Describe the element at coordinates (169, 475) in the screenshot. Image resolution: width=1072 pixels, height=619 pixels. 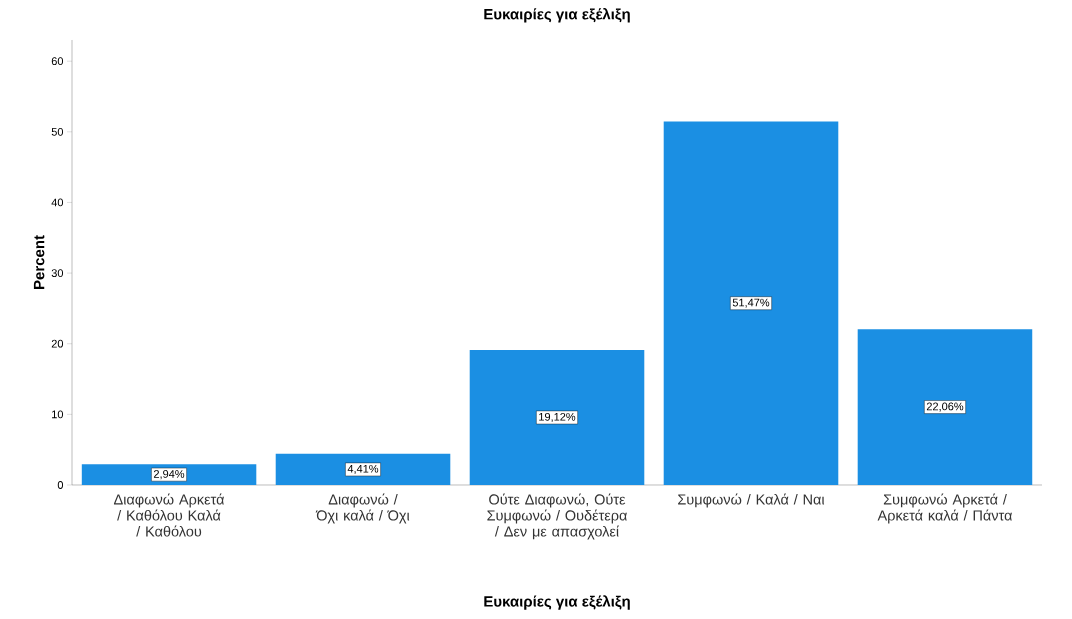
I see `data-label: 2,94%` at that location.